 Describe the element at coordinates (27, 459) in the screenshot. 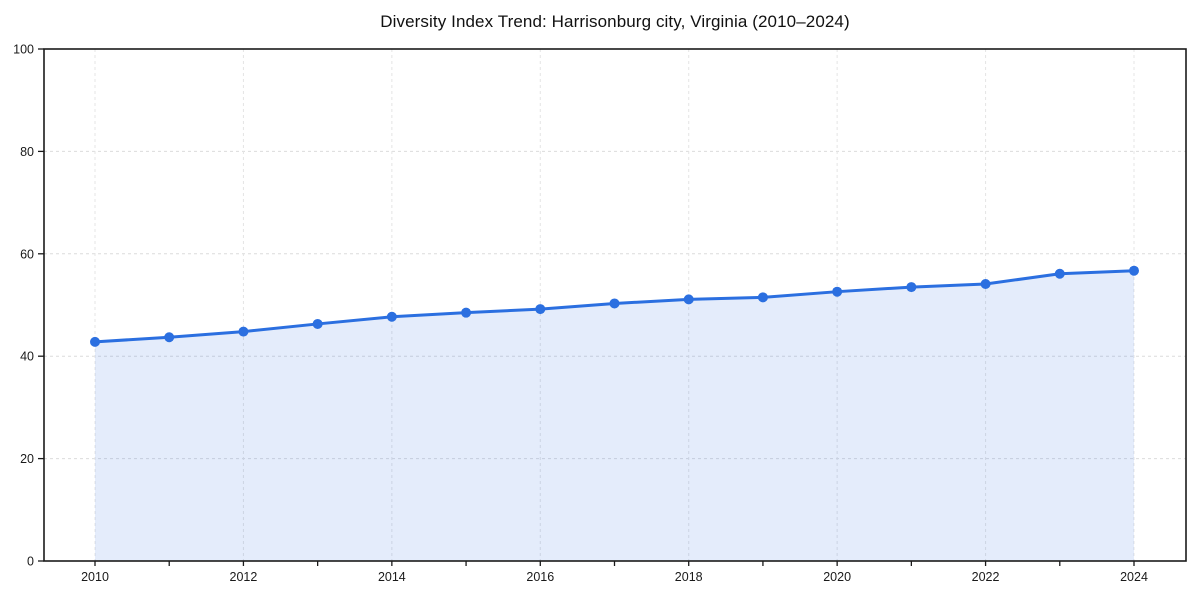

I see `y-tick-label: 20` at that location.